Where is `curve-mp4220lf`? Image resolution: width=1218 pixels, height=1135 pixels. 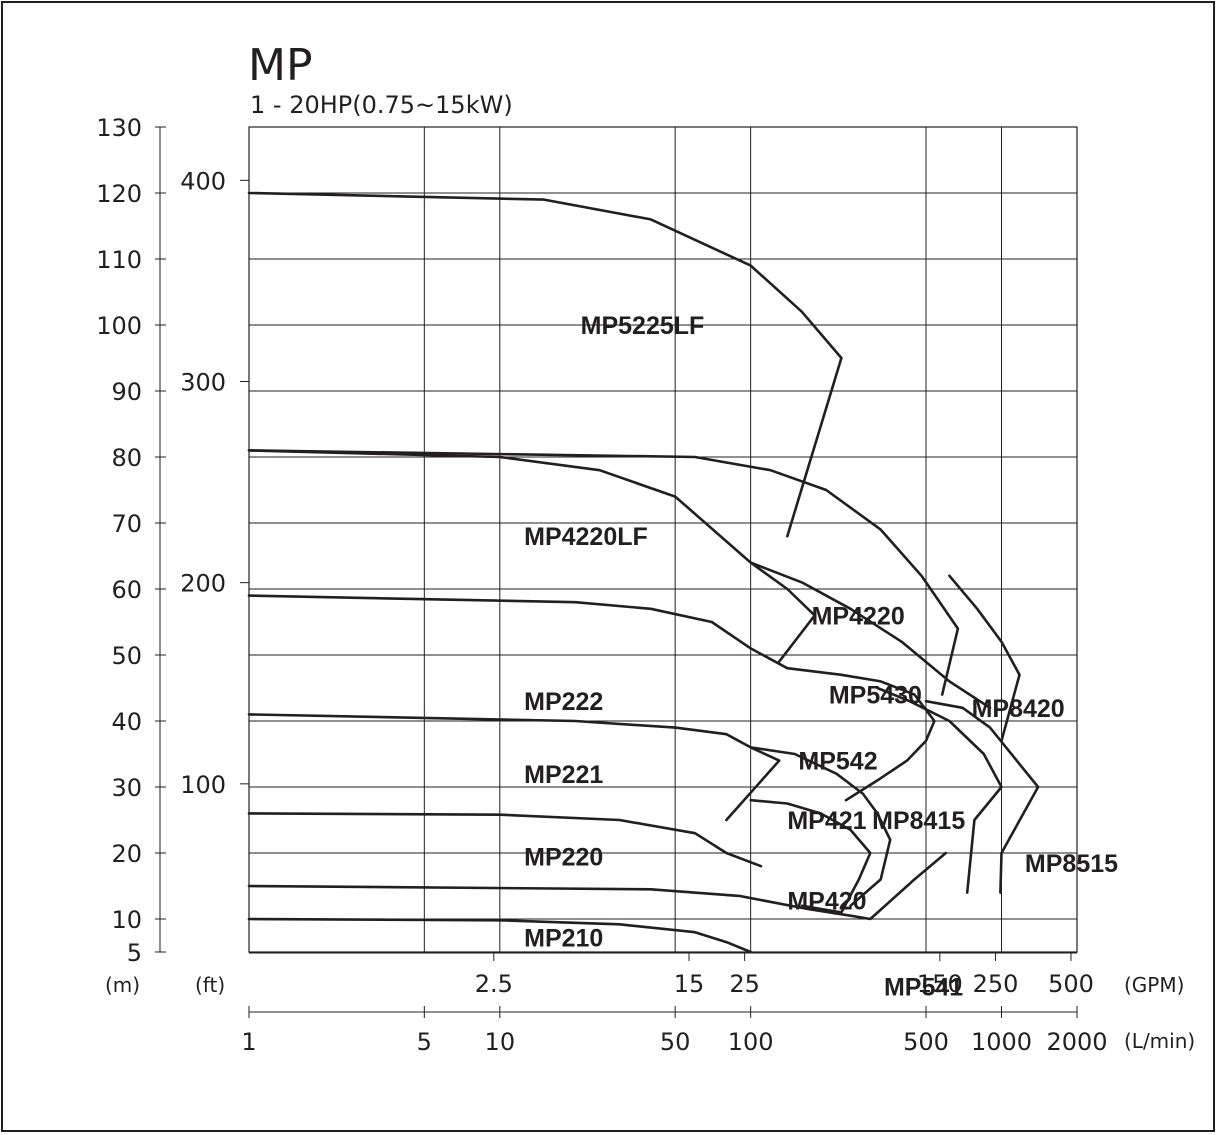
curve-mp4220lf is located at coordinates (532, 556).